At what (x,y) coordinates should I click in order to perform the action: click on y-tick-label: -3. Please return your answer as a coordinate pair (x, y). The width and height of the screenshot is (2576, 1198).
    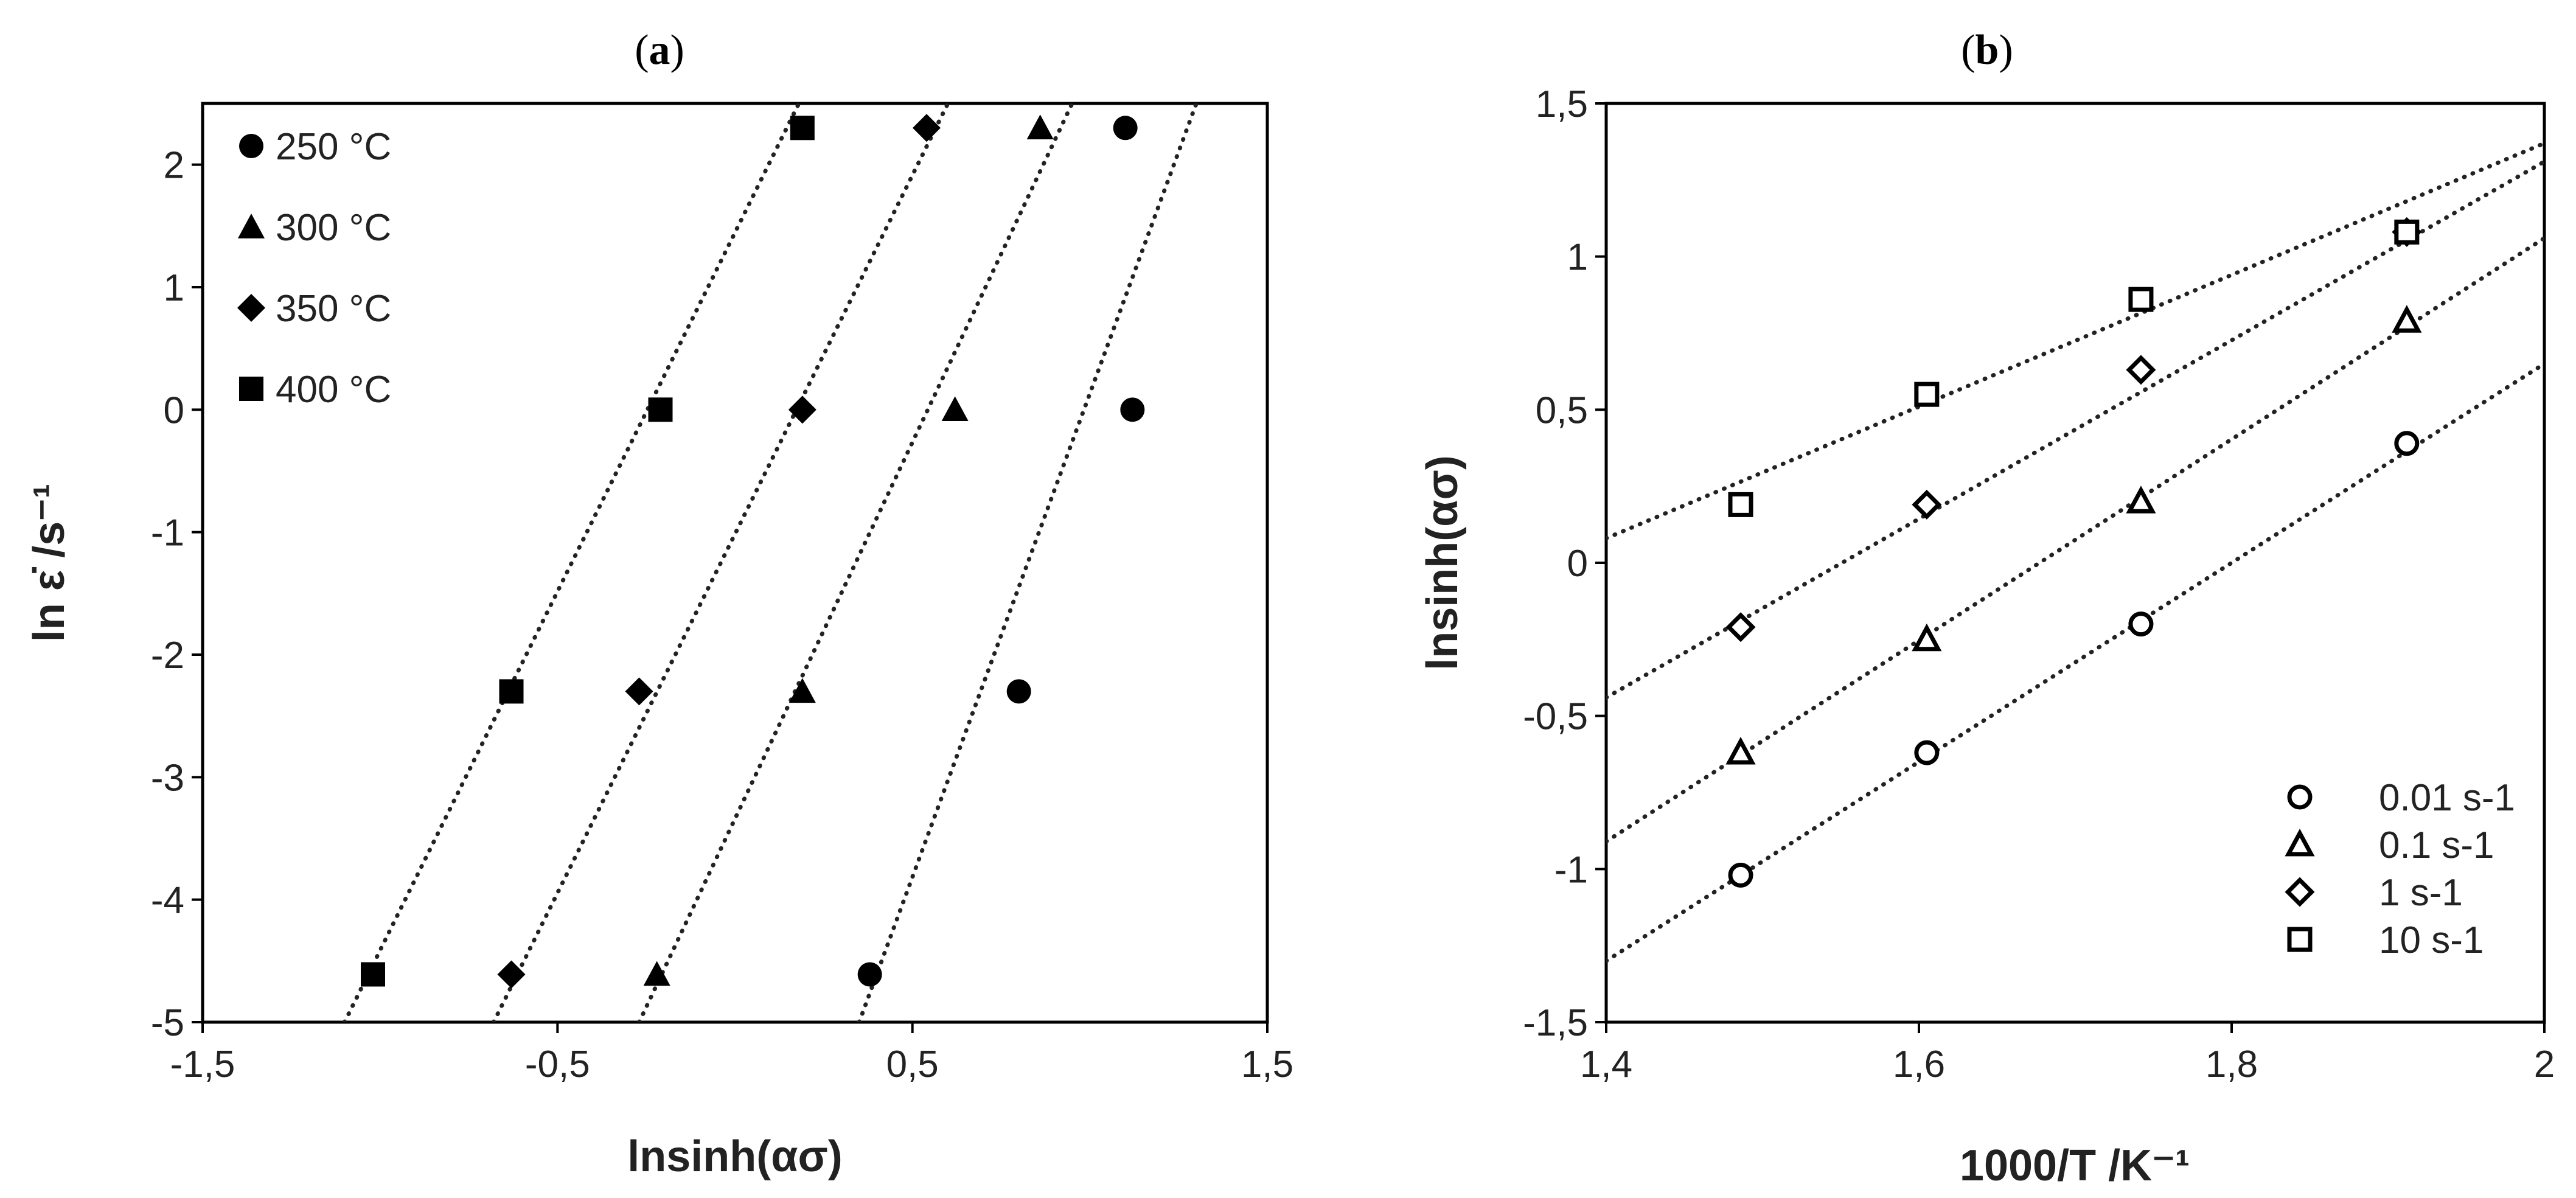
    Looking at the image, I should click on (167, 778).